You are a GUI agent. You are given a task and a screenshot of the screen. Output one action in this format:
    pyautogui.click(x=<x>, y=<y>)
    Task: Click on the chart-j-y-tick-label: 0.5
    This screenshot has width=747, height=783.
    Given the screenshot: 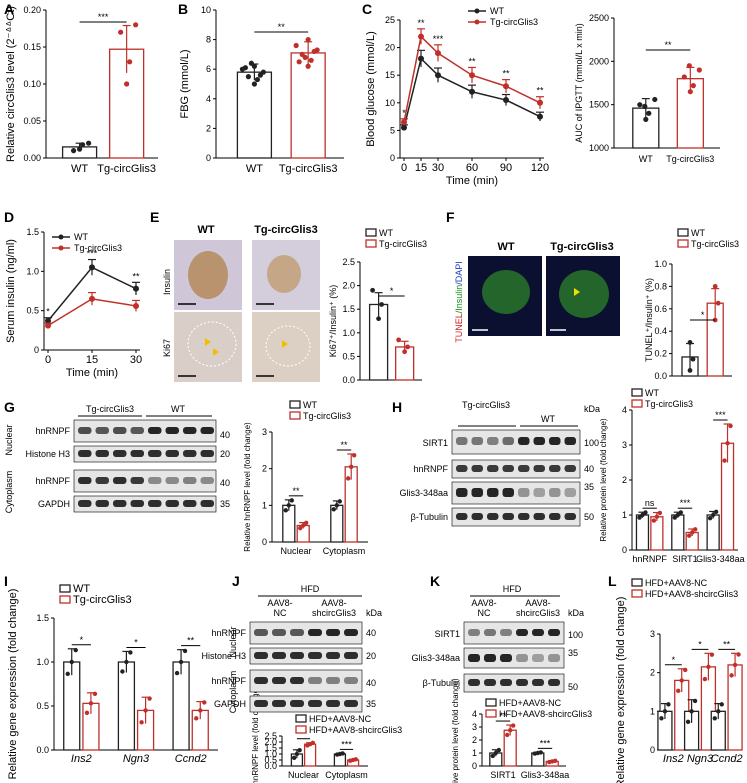 What is the action you would take?
    pyautogui.click(x=270, y=760)
    